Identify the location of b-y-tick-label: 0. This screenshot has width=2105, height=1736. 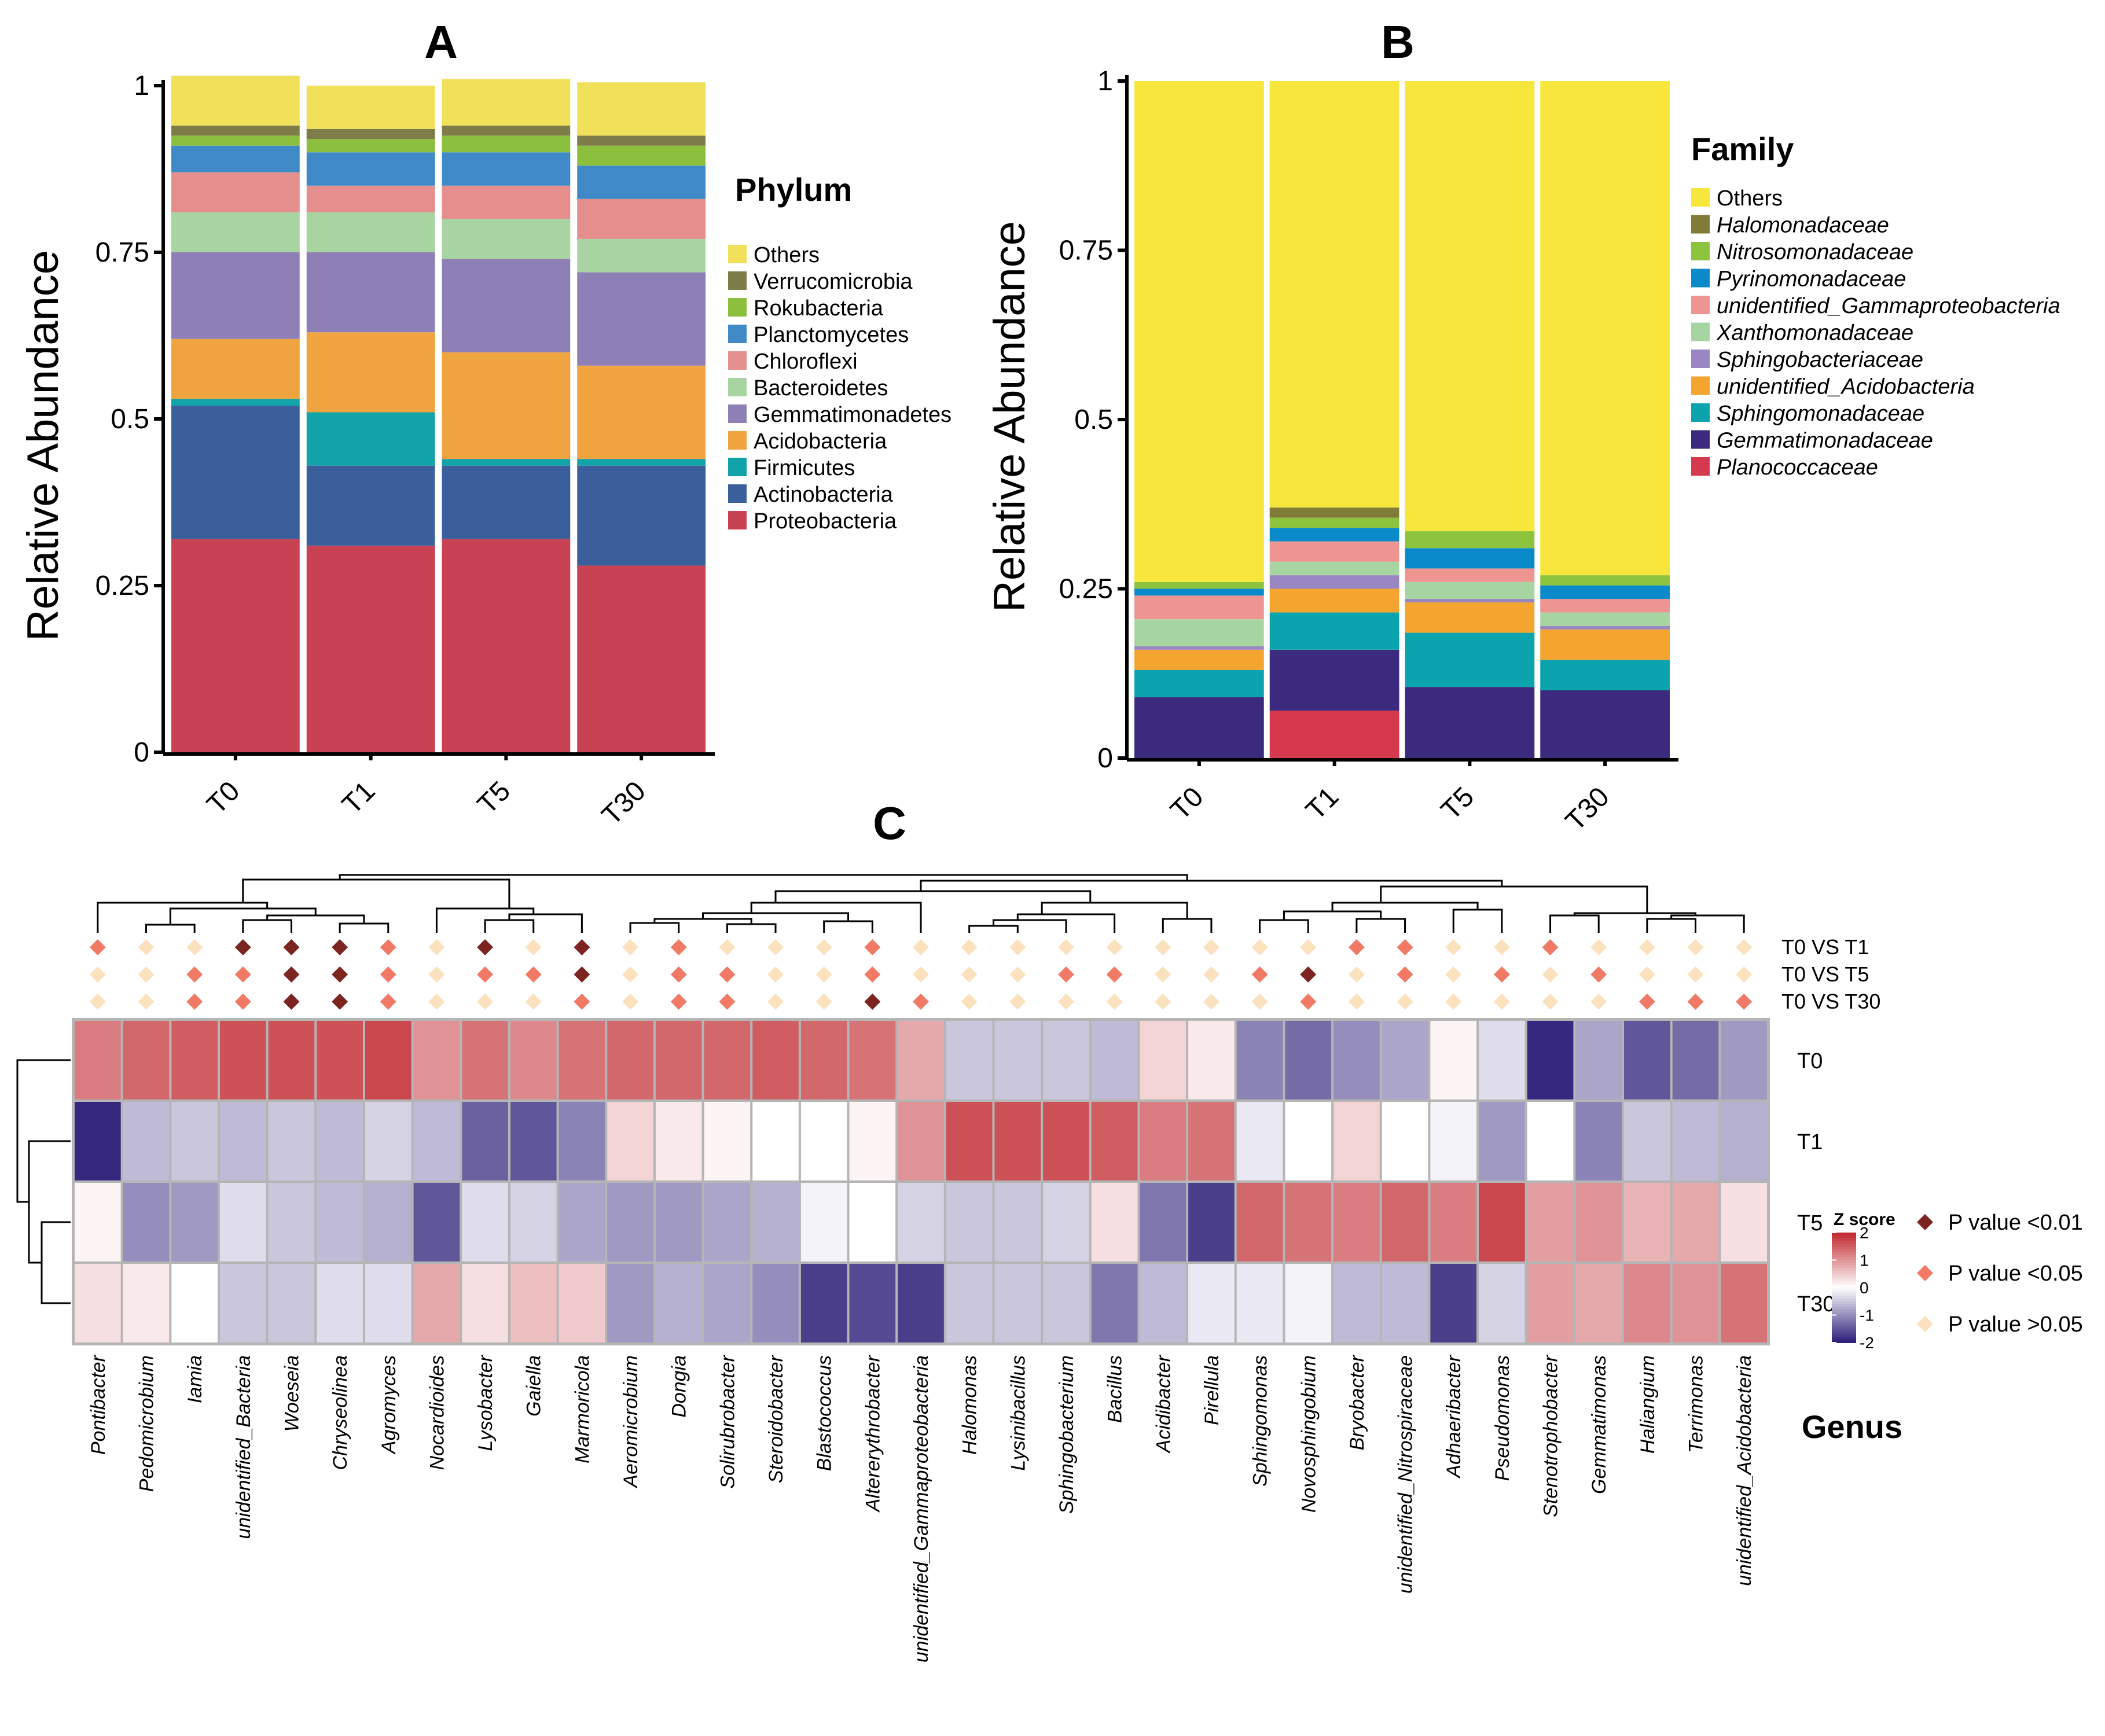
(1105, 758).